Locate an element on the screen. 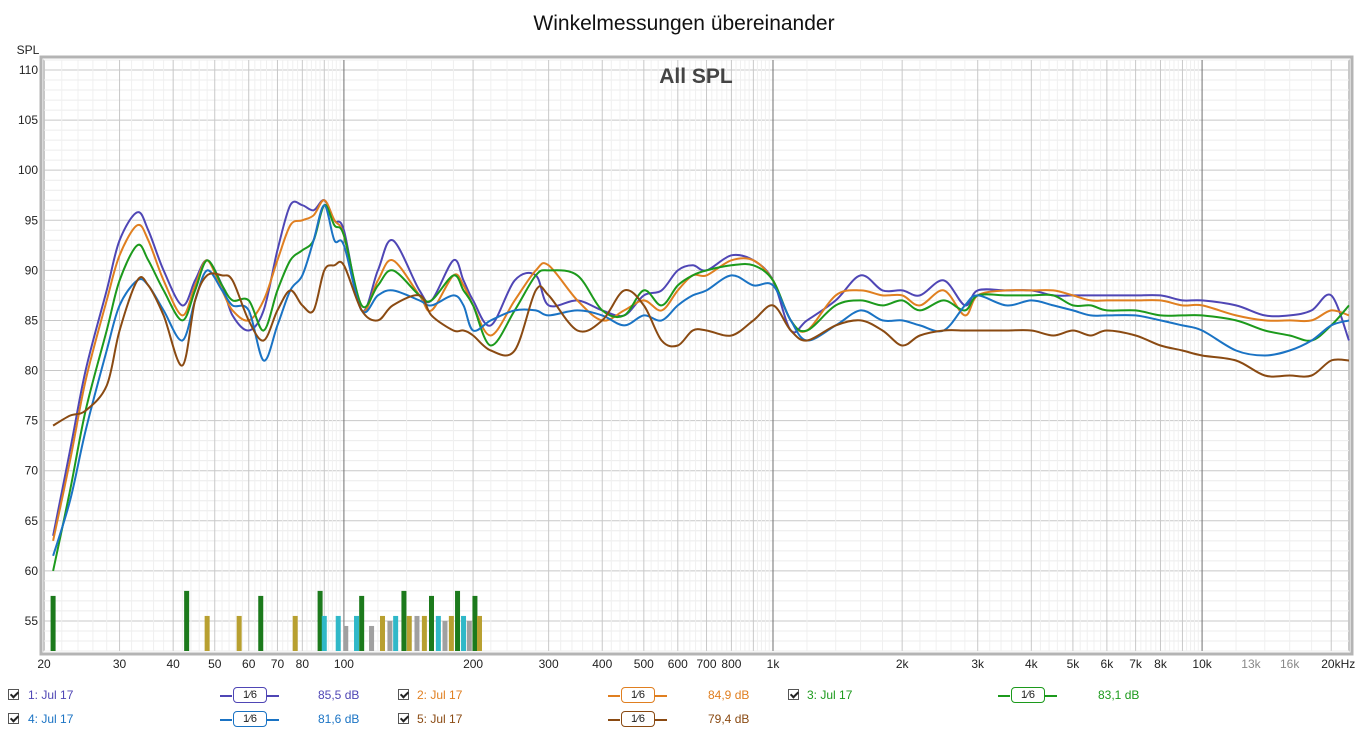  chart-title: Winkelmessungen übereinander is located at coordinates (683, 23).